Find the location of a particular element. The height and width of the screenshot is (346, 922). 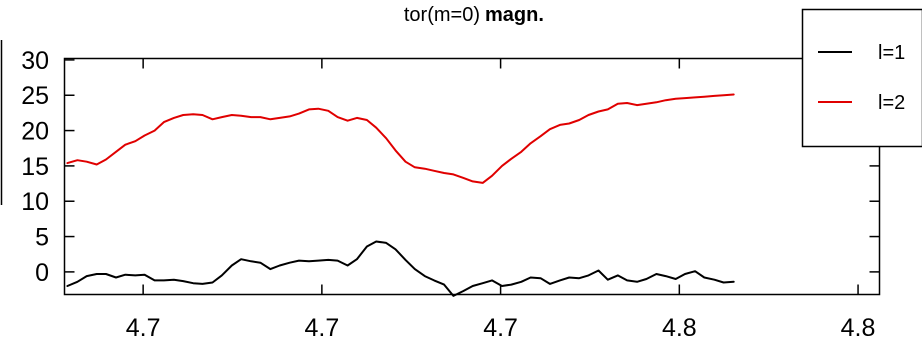

legend-label-l1: l=1 is located at coordinates (891, 53).